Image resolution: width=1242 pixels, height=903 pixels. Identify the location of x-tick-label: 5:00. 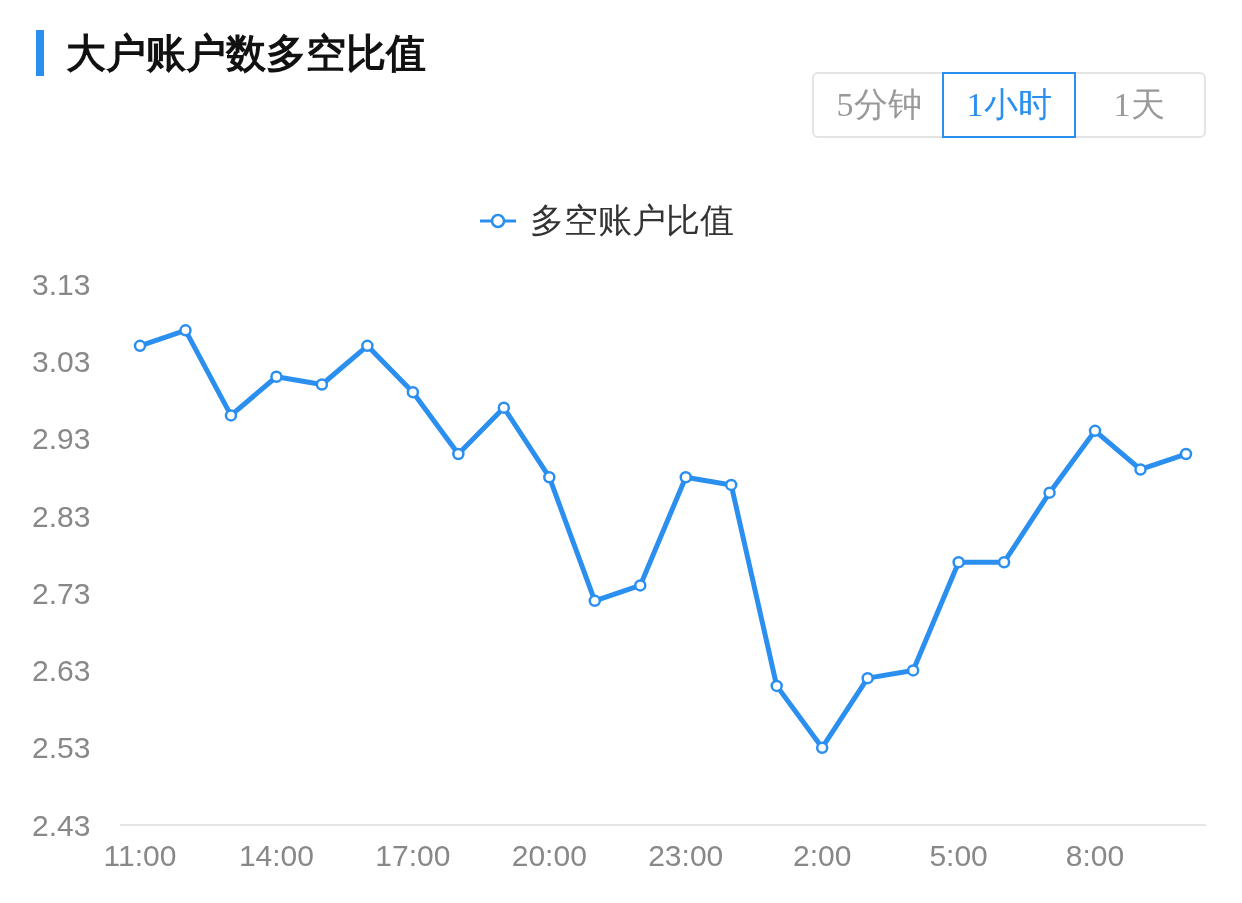
(958, 856).